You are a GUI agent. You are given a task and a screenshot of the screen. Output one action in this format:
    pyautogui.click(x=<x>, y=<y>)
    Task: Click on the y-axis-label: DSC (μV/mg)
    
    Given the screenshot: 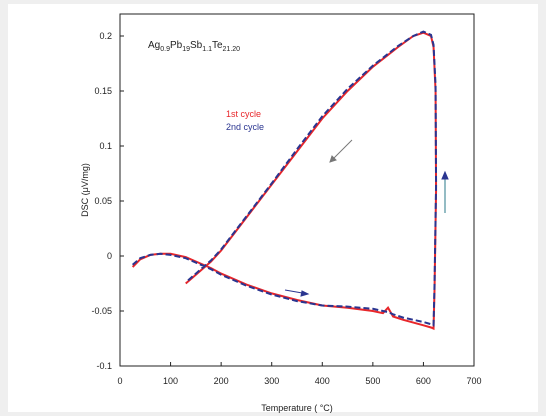 What is the action you would take?
    pyautogui.click(x=85, y=190)
    